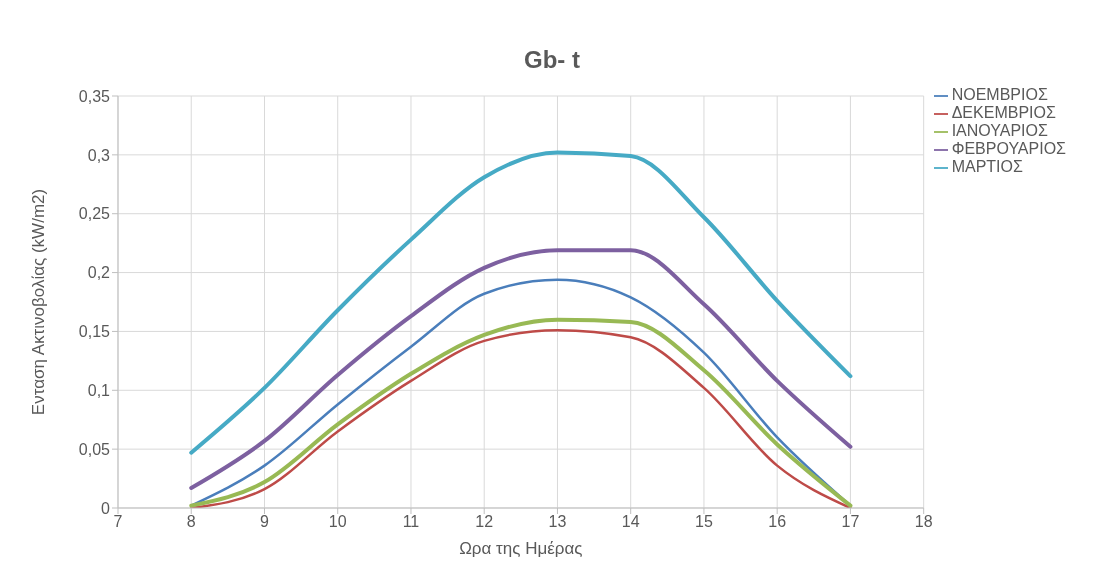  I want to click on x-tick-label: 16, so click(777, 522).